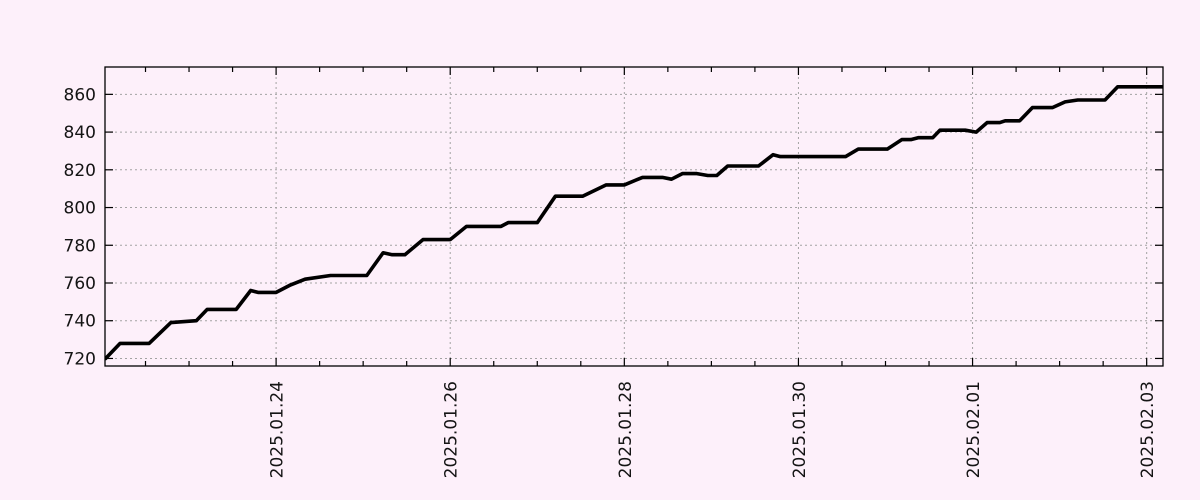  What do you see at coordinates (80, 95) in the screenshot?
I see `y-tick-label: 860` at bounding box center [80, 95].